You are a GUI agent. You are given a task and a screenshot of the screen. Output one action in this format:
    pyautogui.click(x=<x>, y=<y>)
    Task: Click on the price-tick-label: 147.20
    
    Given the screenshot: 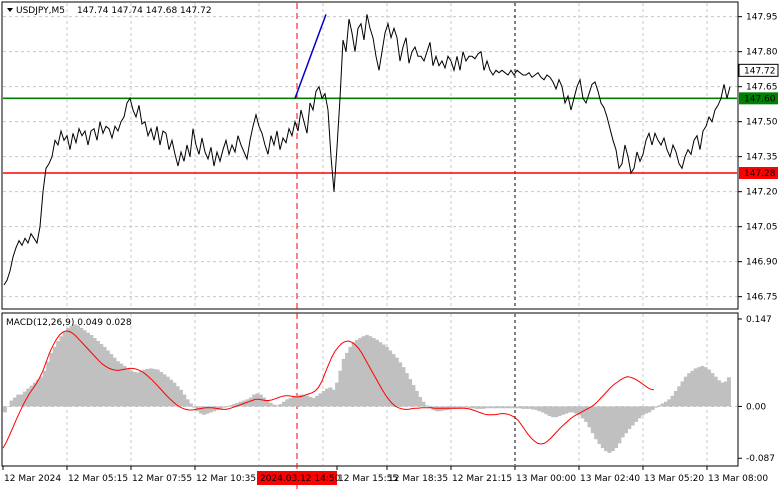 What is the action you would take?
    pyautogui.click(x=762, y=193)
    